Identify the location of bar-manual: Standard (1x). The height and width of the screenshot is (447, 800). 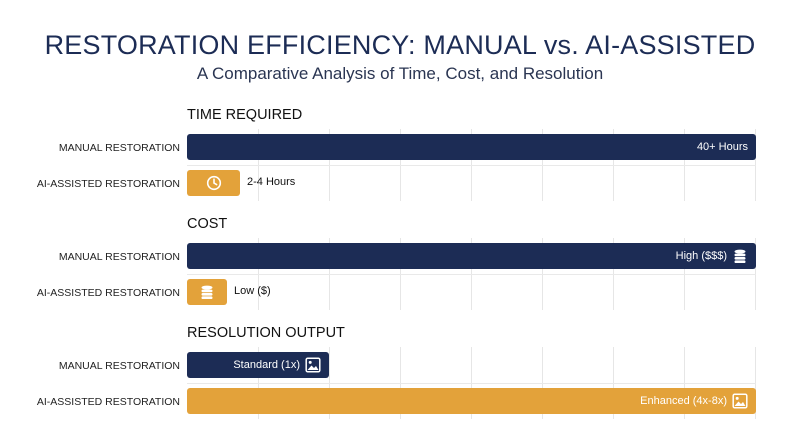
(258, 365).